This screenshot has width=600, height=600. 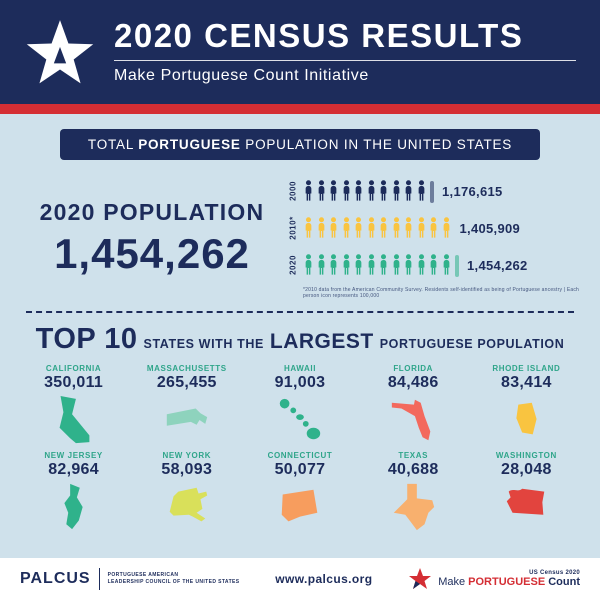 What do you see at coordinates (300, 419) in the screenshot?
I see `hawaii-shape` at bounding box center [300, 419].